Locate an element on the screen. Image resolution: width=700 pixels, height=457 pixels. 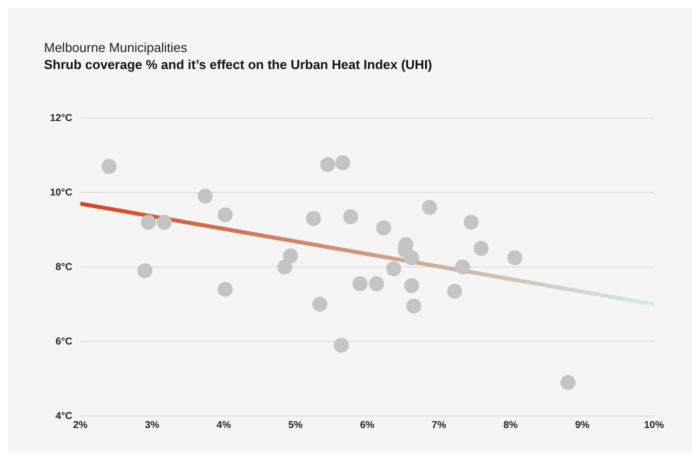
y-tick-label: 4°C is located at coordinates (64, 416).